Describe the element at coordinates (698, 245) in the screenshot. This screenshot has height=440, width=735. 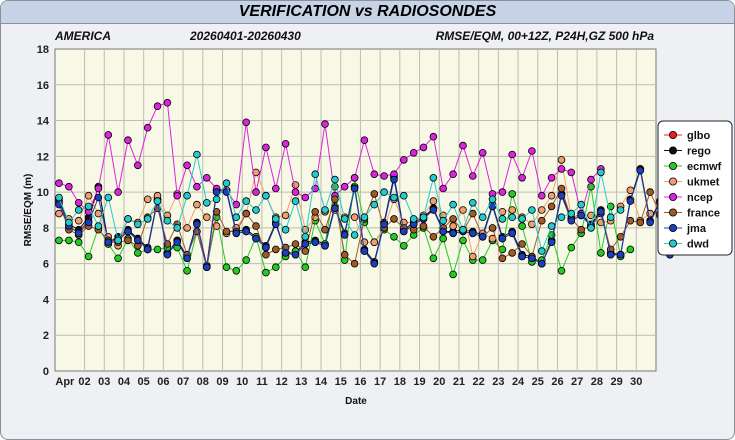
I see `legend-label: dwd` at that location.